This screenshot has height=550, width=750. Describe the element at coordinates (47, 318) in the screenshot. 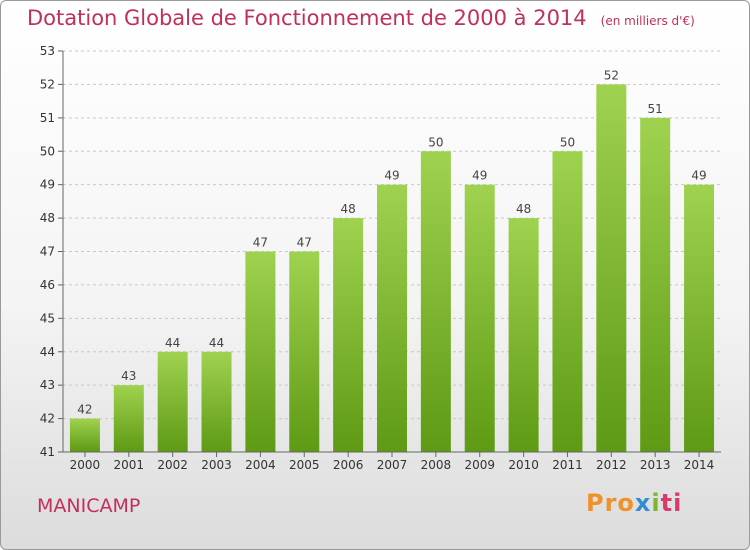

I see `y-tick-label: 45` at that location.